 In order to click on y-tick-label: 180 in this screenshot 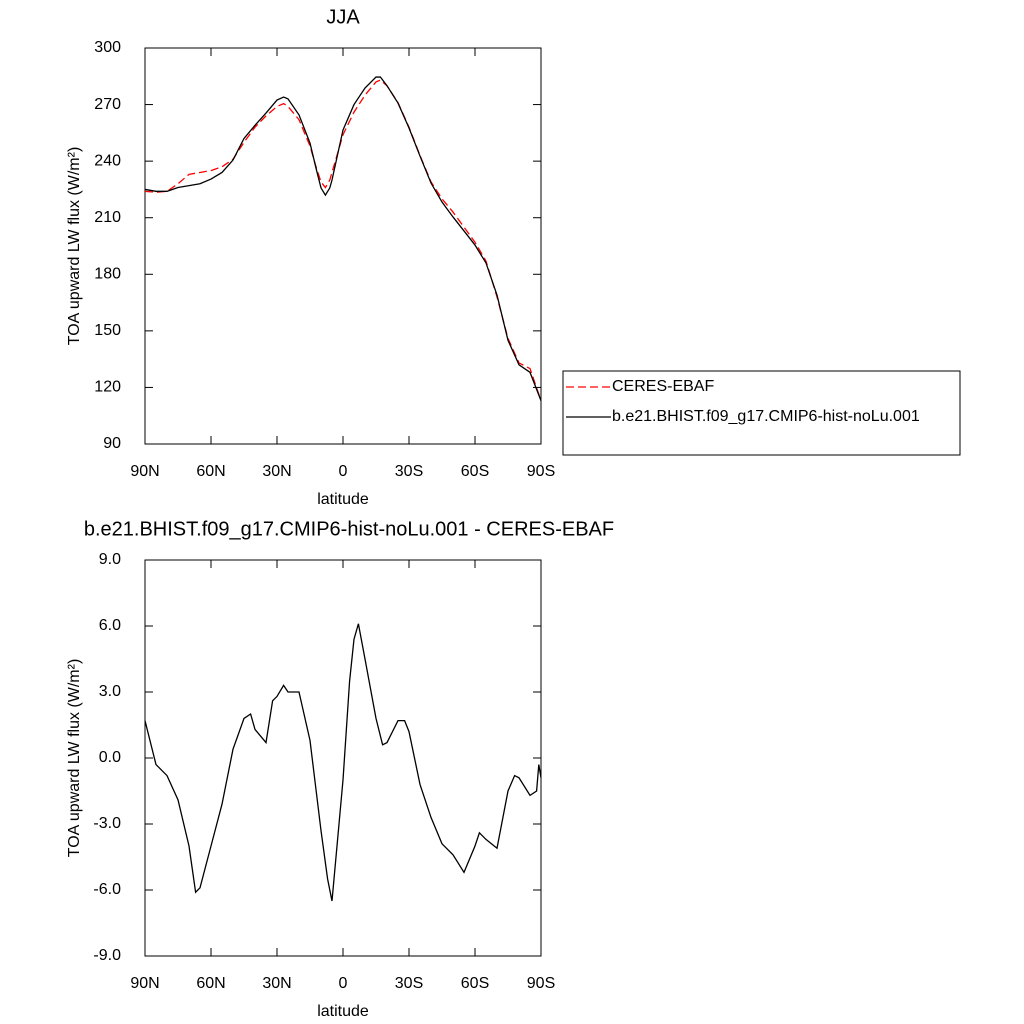, I will do `click(107, 274)`.